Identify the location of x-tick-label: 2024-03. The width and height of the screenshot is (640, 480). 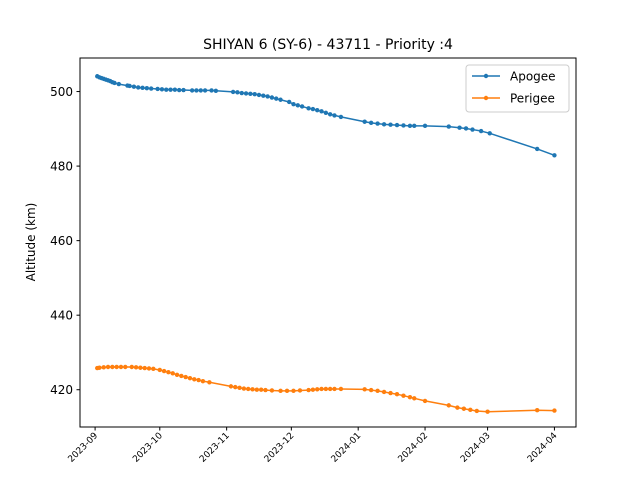
(476, 448).